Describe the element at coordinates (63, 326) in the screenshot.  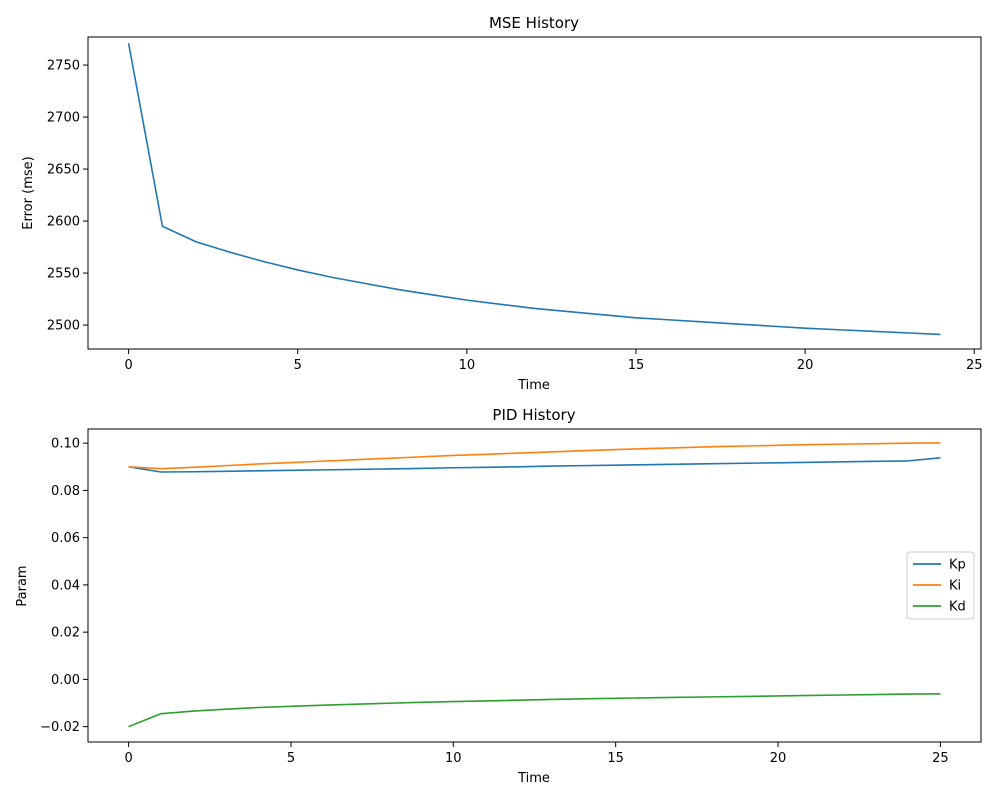
I see `mse-y-tick-label: 2500` at that location.